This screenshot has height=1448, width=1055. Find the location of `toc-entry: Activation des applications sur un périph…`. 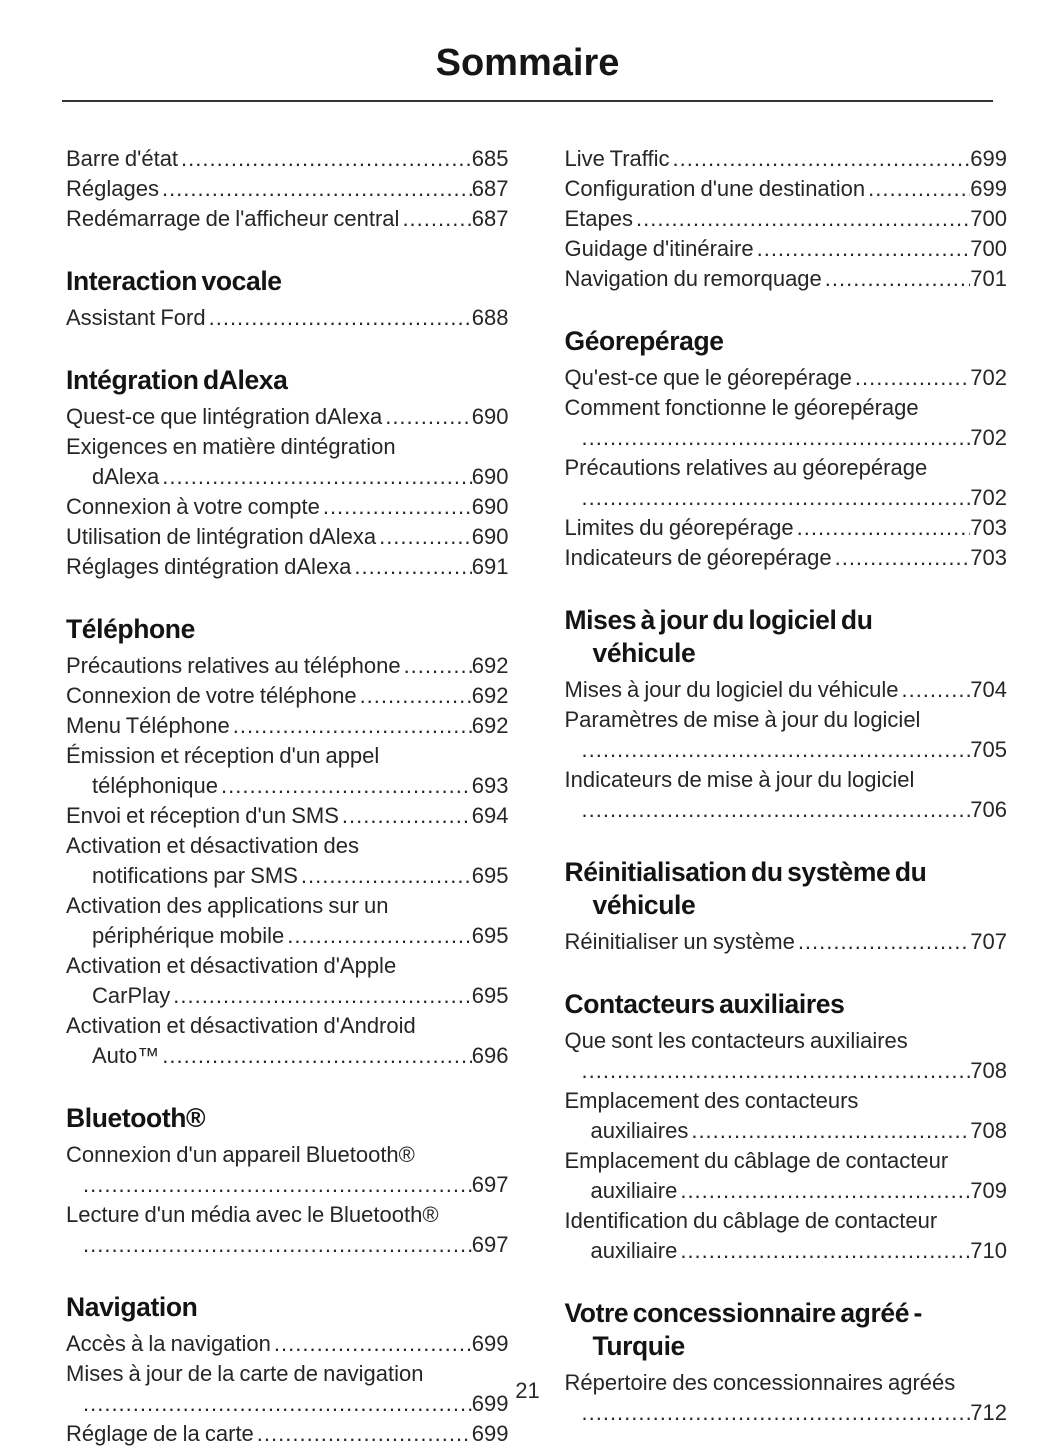

toc-entry: Activation des applications sur un périph… is located at coordinates (287, 921).